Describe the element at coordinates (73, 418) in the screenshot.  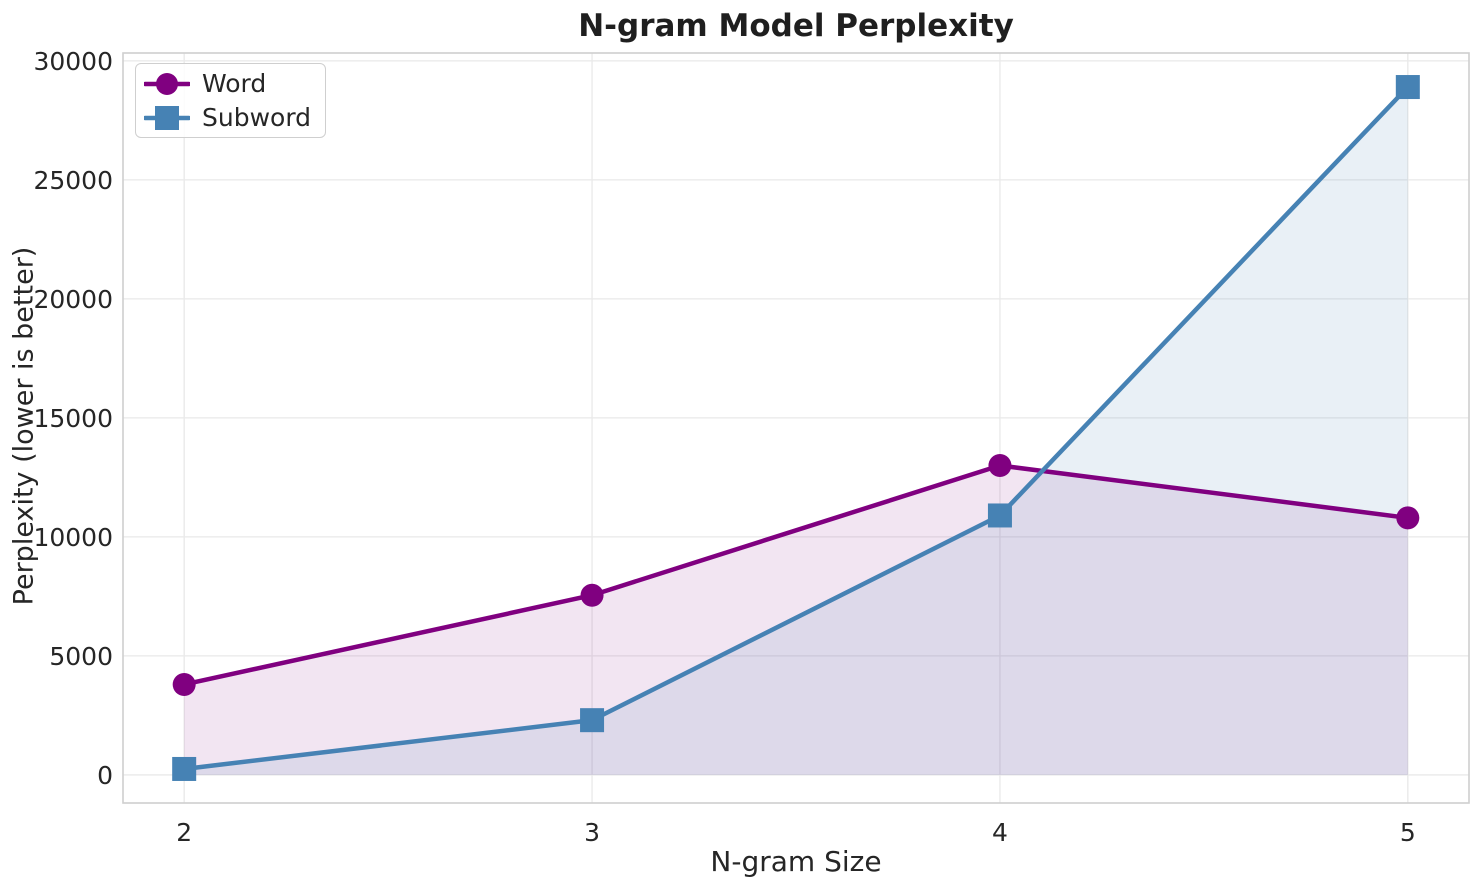
I see `y-tick-label: 15000` at that location.